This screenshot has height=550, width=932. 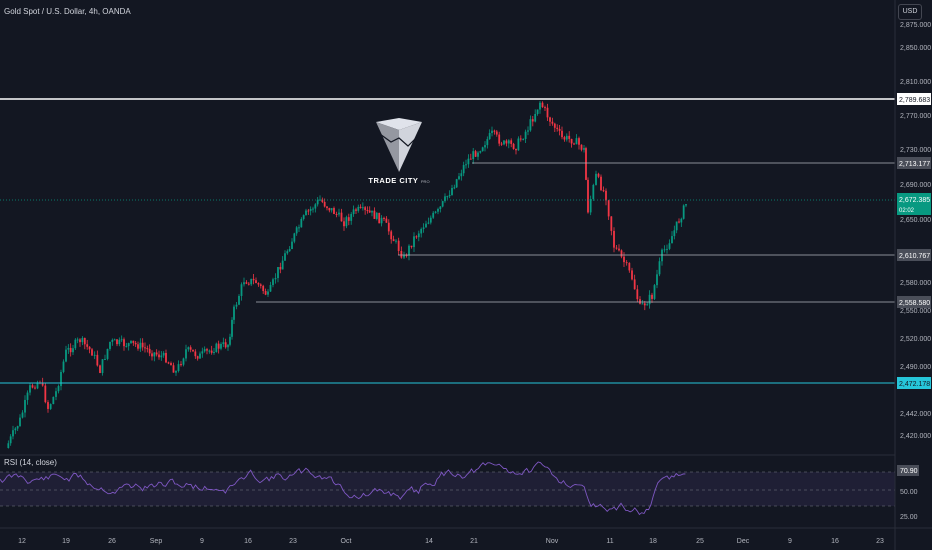 I want to click on price-tick-label: 2,420.000, so click(x=915, y=436).